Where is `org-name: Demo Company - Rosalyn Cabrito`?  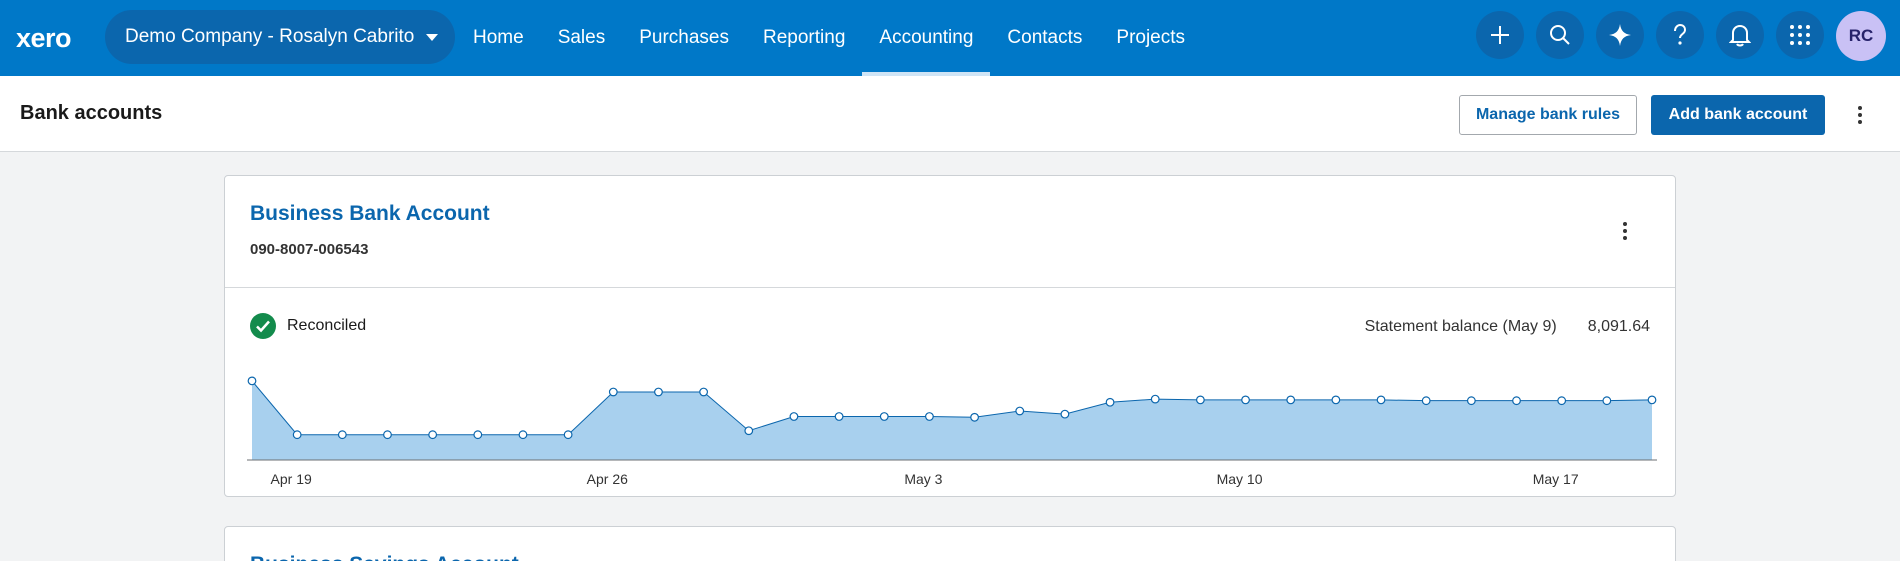
org-name: Demo Company - Rosalyn Cabrito is located at coordinates (270, 36).